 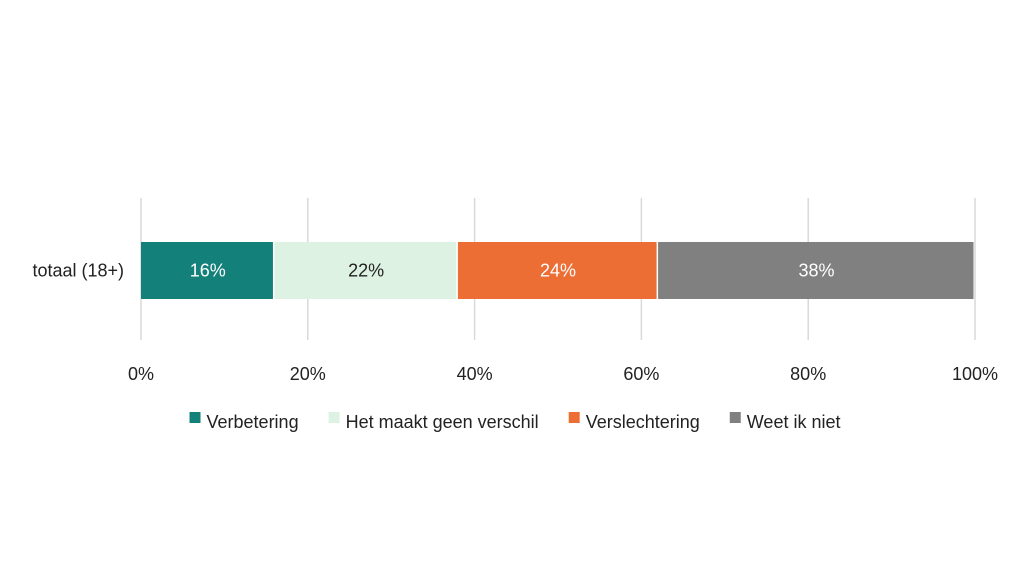 I want to click on x-tick-label: 60%, so click(x=641, y=374).